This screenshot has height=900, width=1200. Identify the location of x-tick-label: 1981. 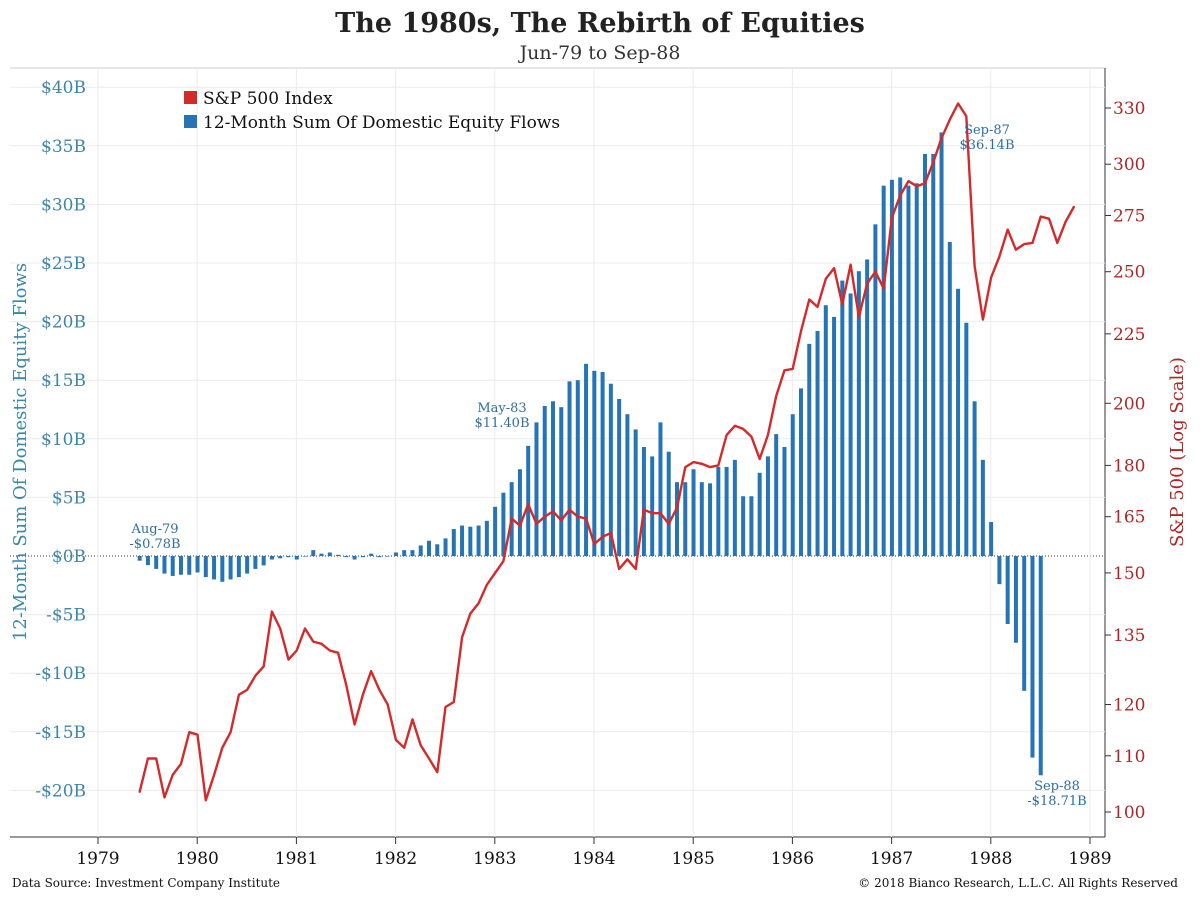
(296, 859).